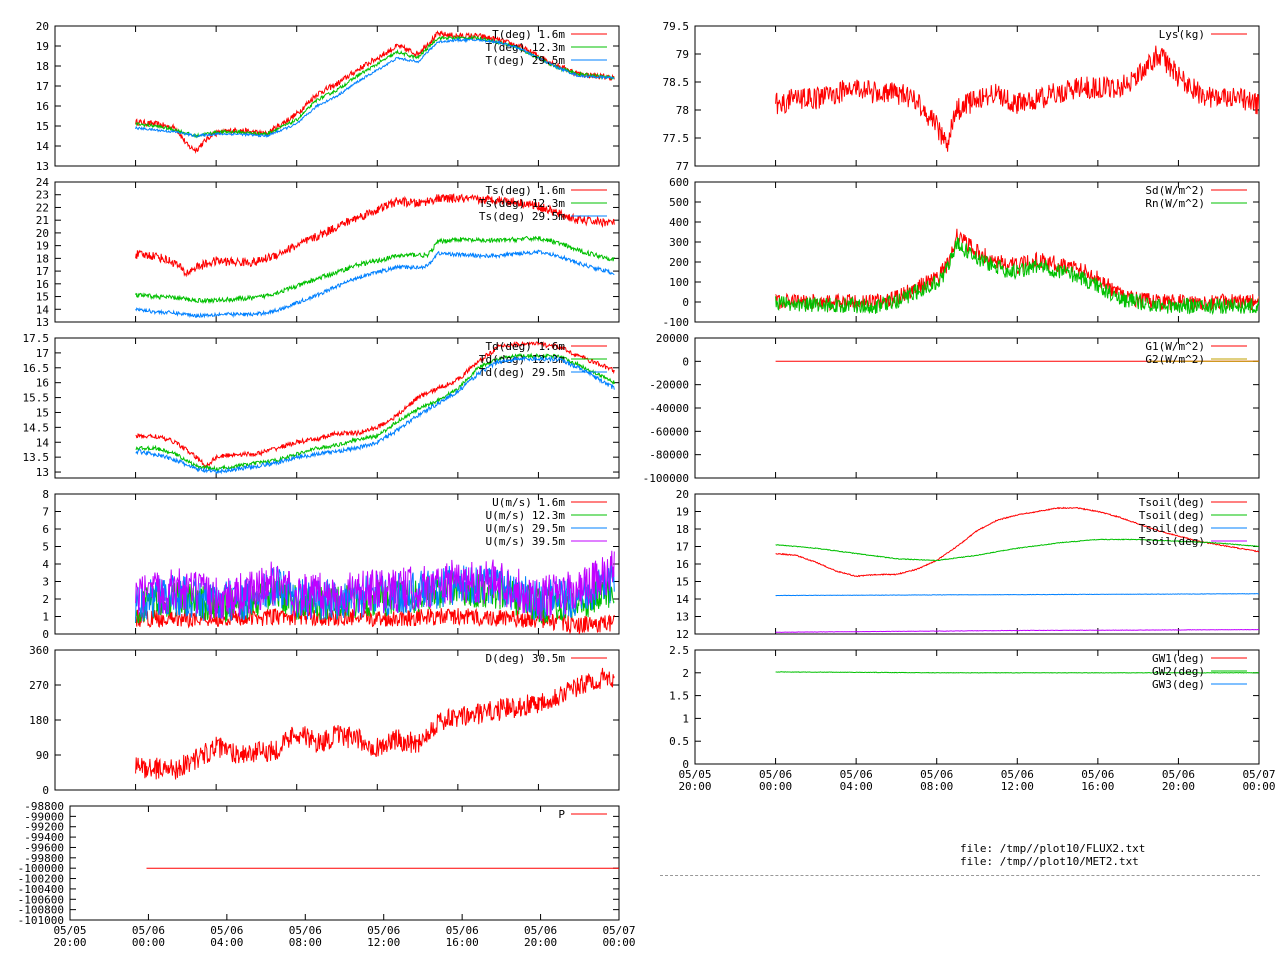 The image size is (1280, 960). What do you see at coordinates (679, 242) in the screenshot?
I see `y-tick-label: 300` at bounding box center [679, 242].